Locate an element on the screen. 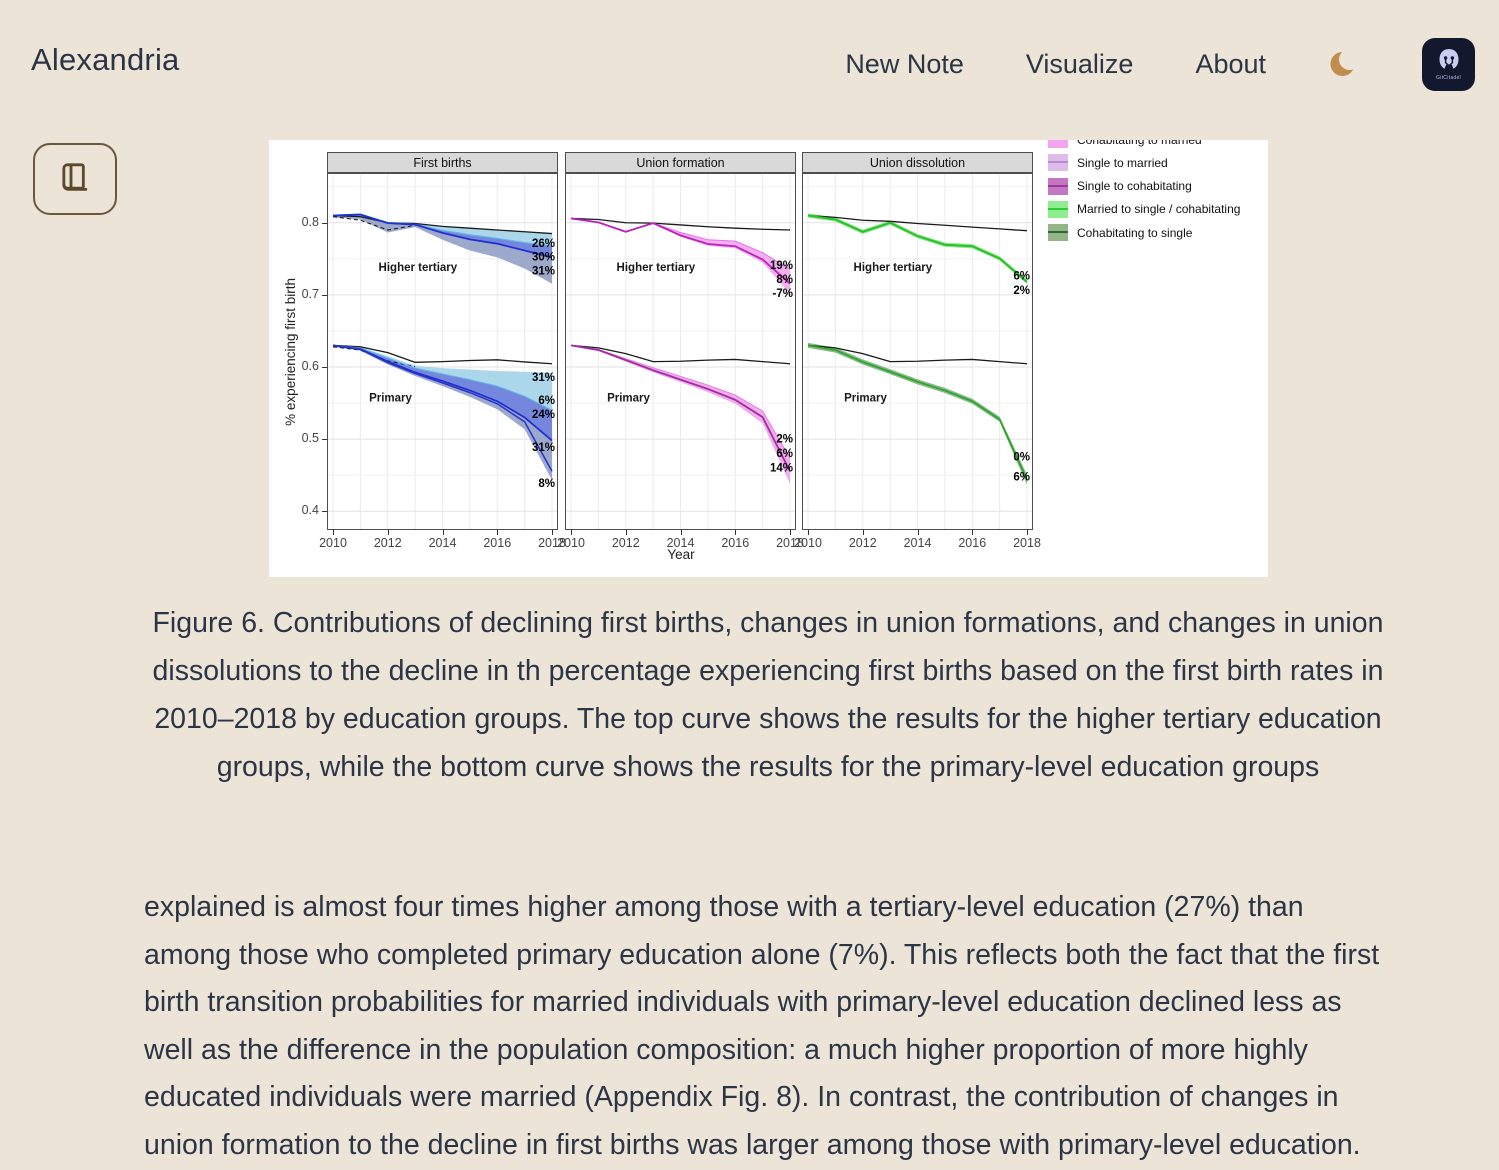 The image size is (1499, 1170). nav-visualize: Visualize is located at coordinates (1079, 63).